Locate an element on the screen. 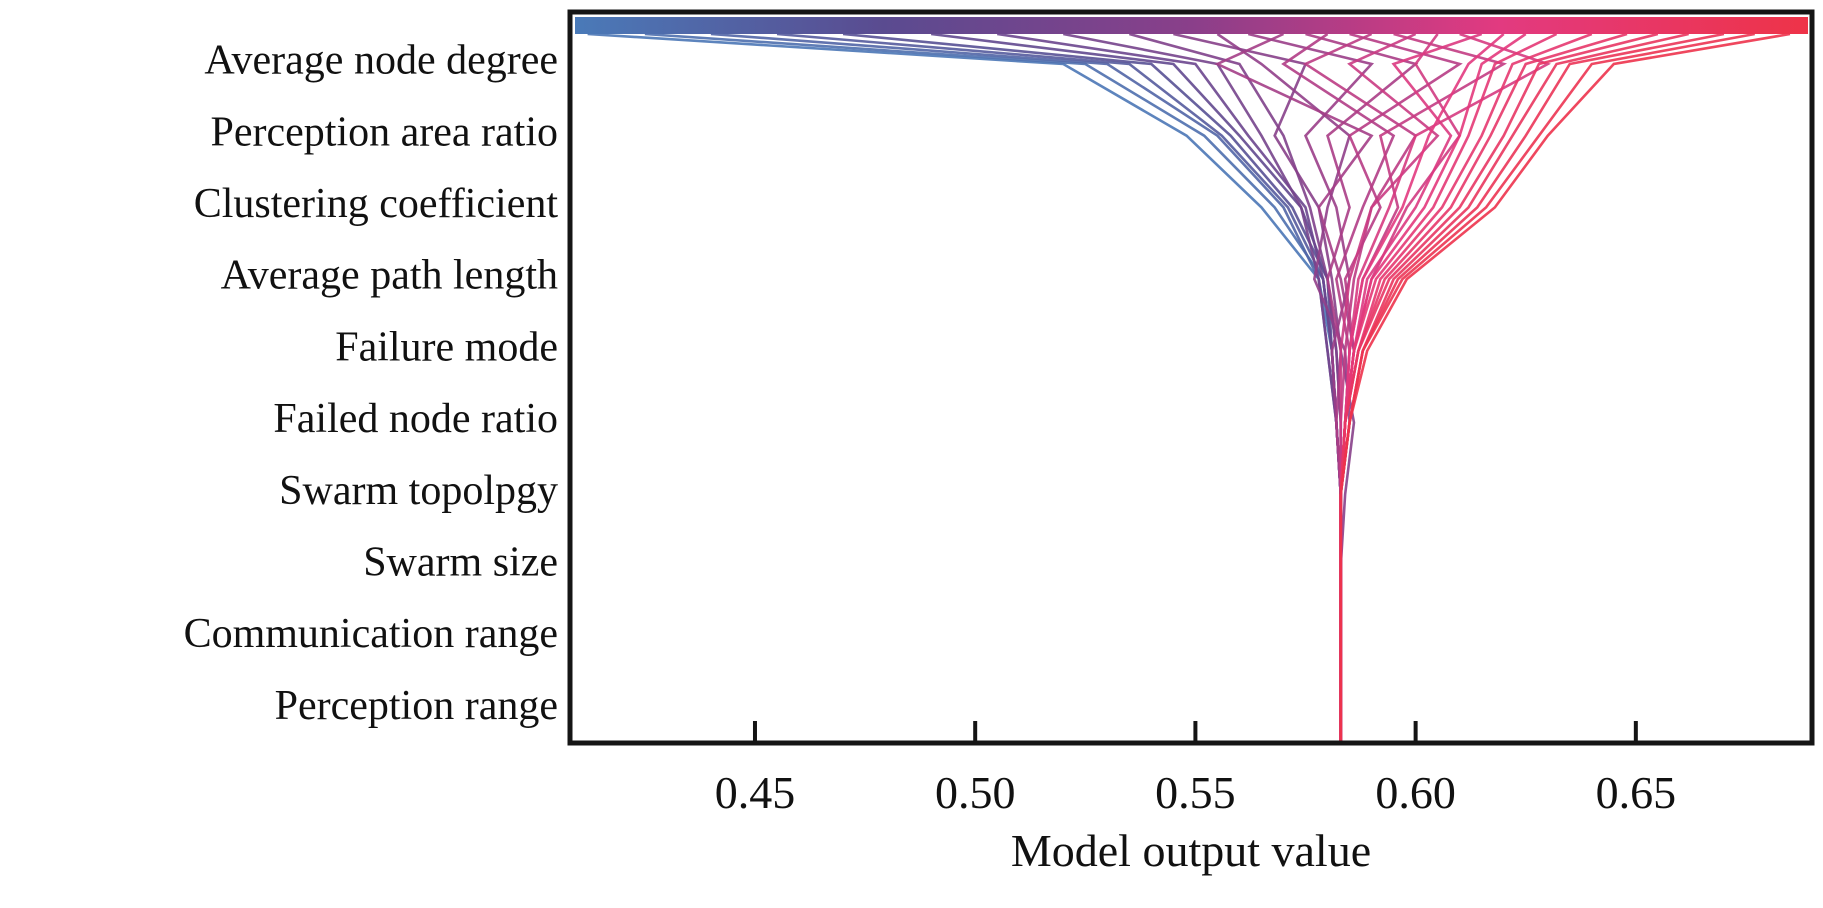  feature-label: Communication range is located at coordinates (371, 634).